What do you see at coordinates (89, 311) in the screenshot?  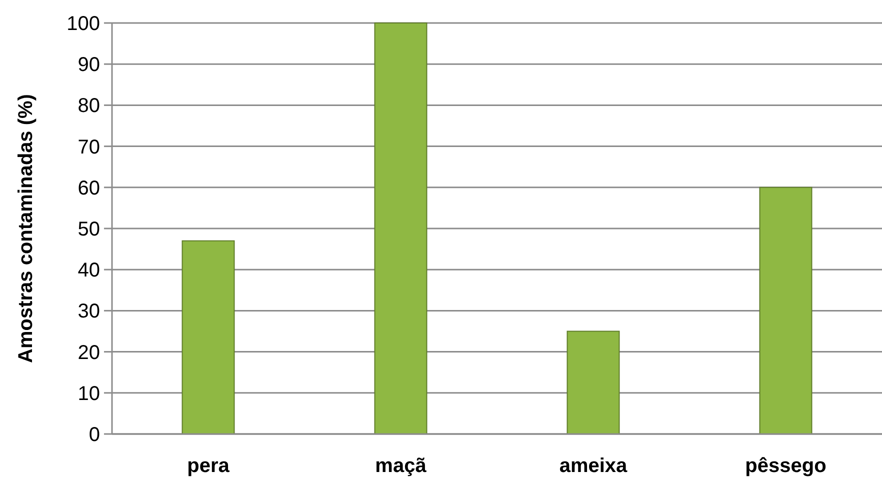 I see `y-tick-label: 30` at bounding box center [89, 311].